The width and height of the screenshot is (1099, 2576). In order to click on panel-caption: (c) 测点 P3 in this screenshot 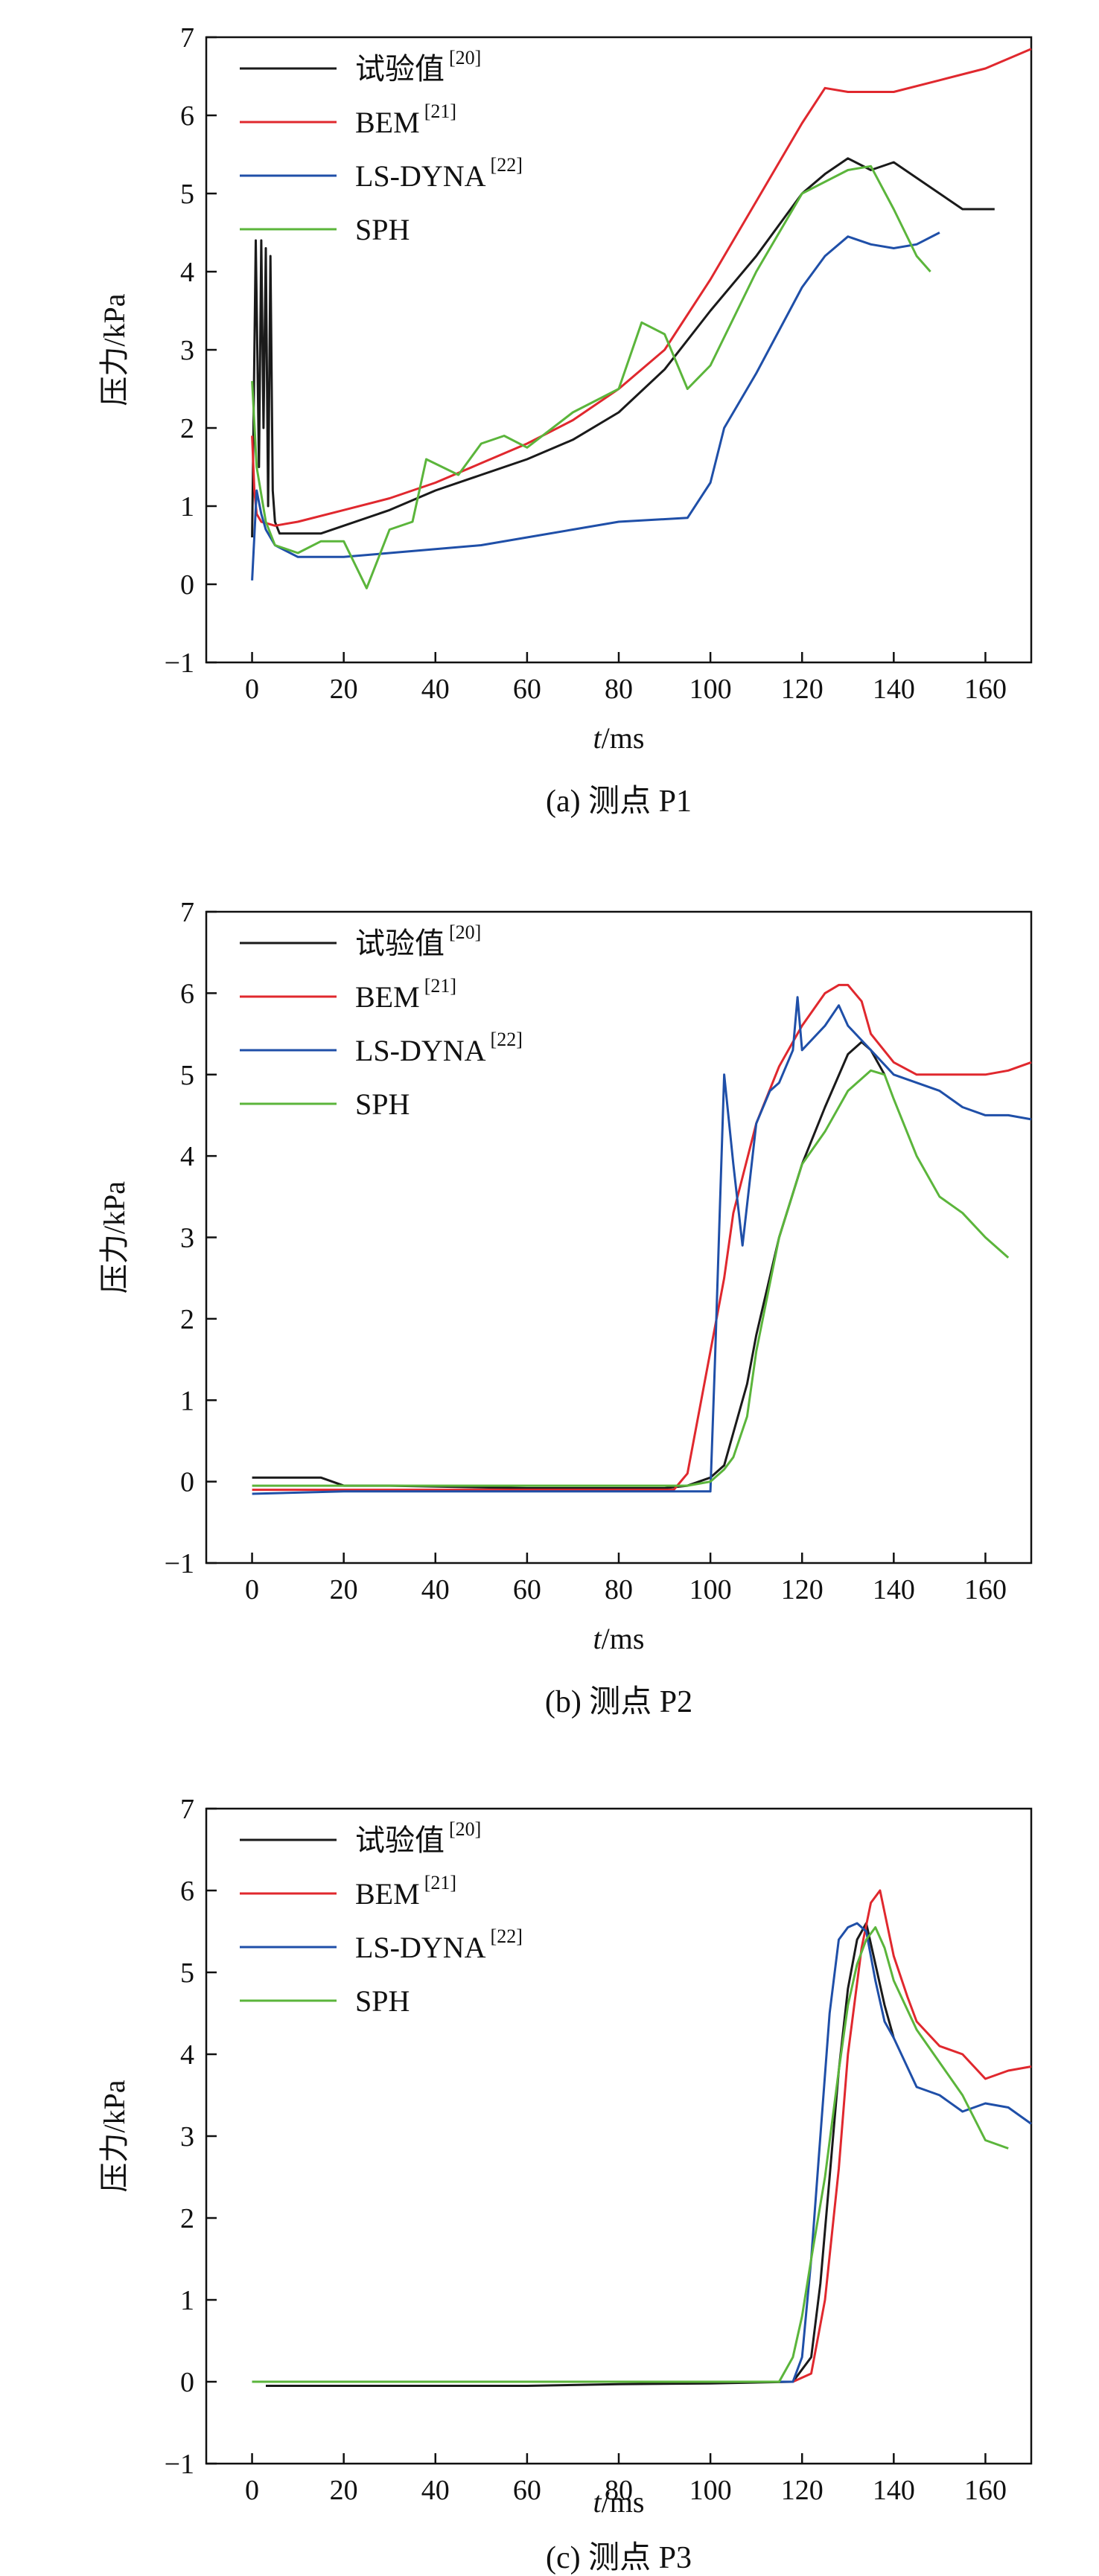, I will do `click(619, 2558)`.